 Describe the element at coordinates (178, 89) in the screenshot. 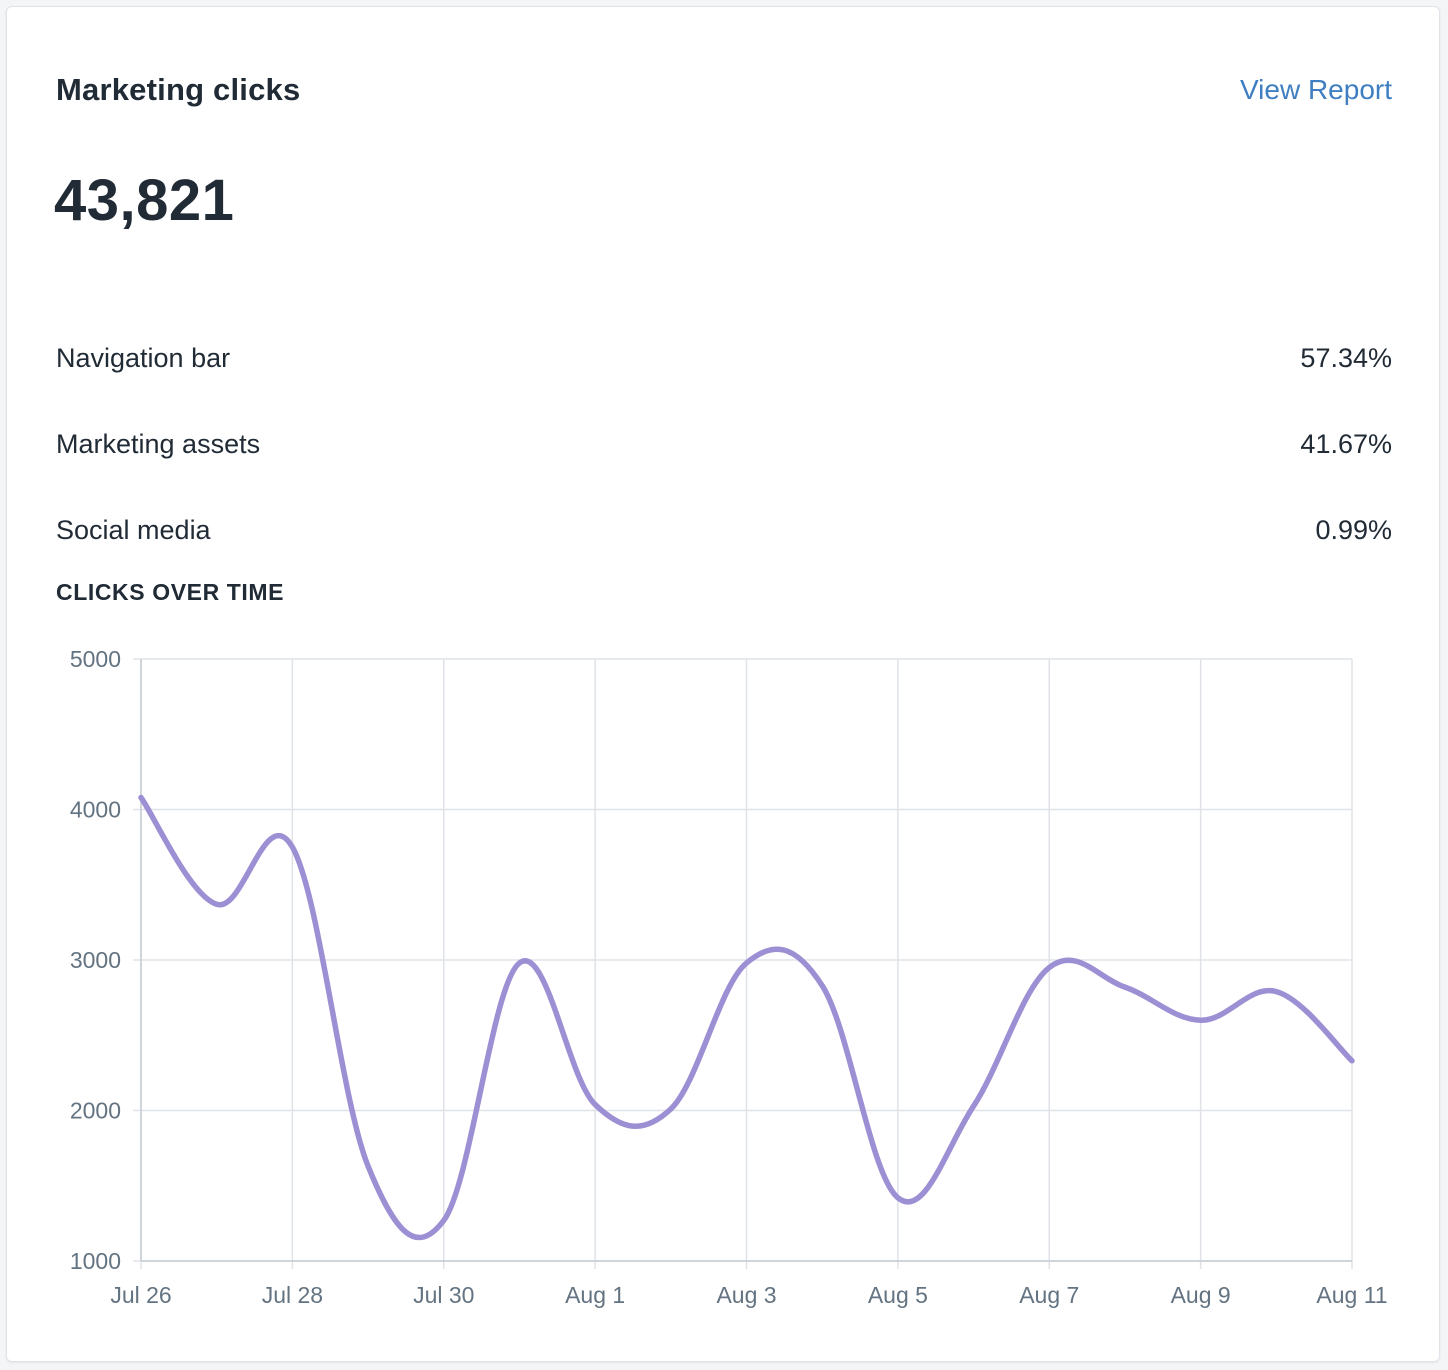

I see `card-title: Marketing clicks` at that location.